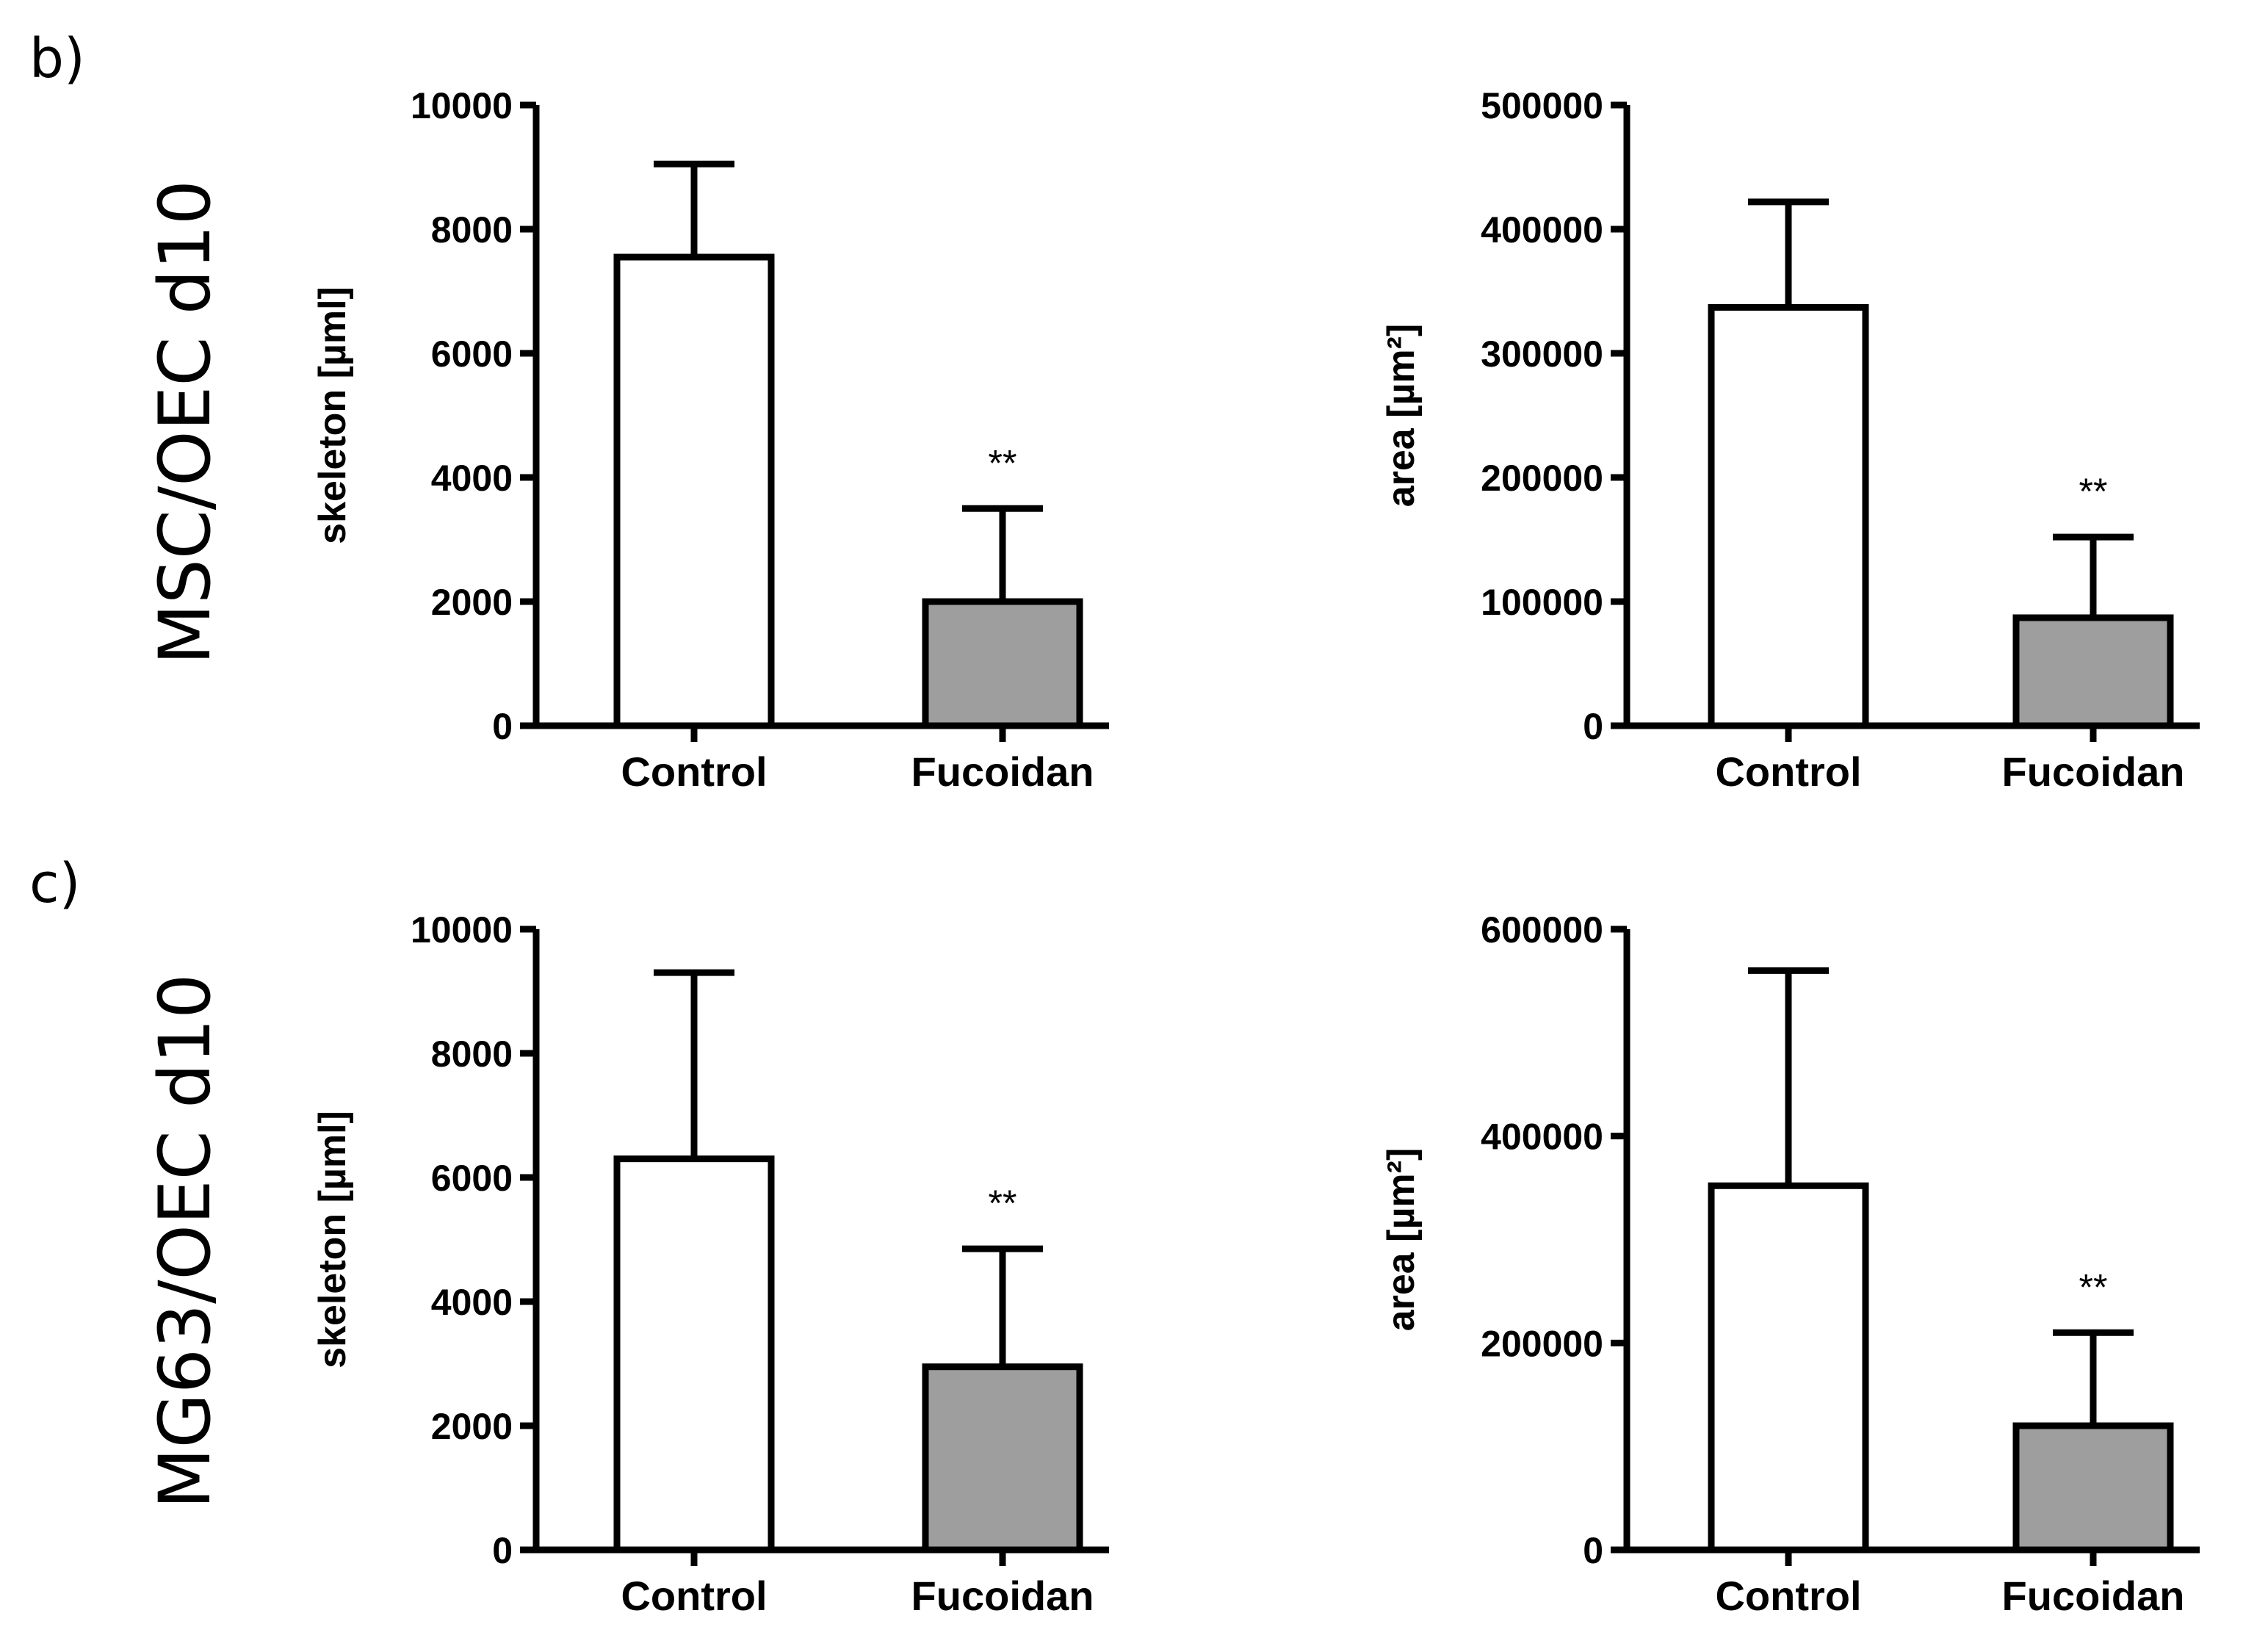  I want to click on row-c-label: MG63/OEC d10, so click(185, 1241).